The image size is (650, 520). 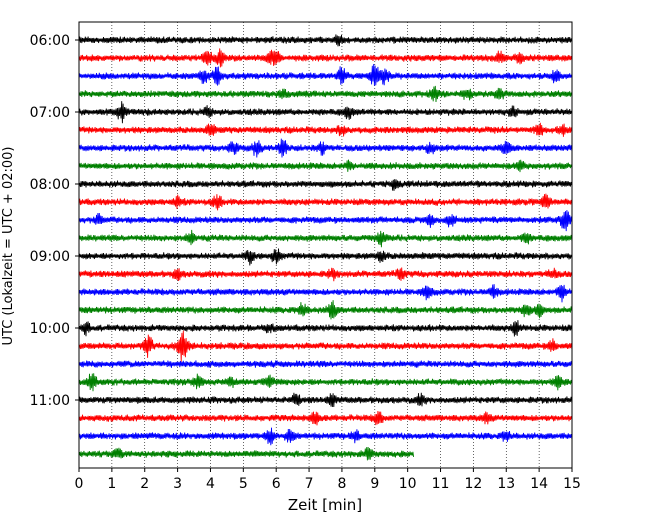 I want to click on x-tick-label: 4, so click(x=210, y=484).